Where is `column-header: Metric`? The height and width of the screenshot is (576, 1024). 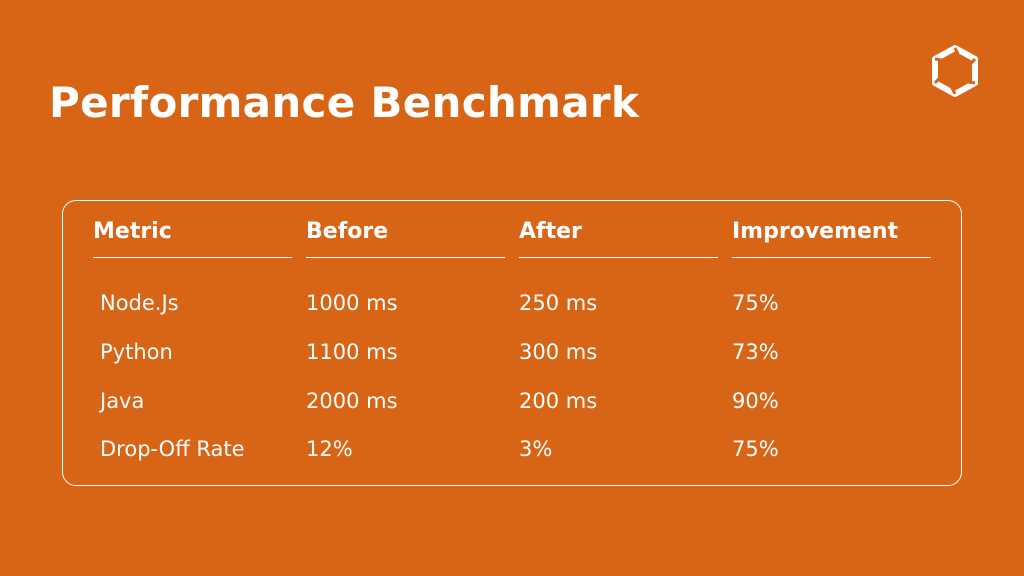
column-header: Metric is located at coordinates (132, 231).